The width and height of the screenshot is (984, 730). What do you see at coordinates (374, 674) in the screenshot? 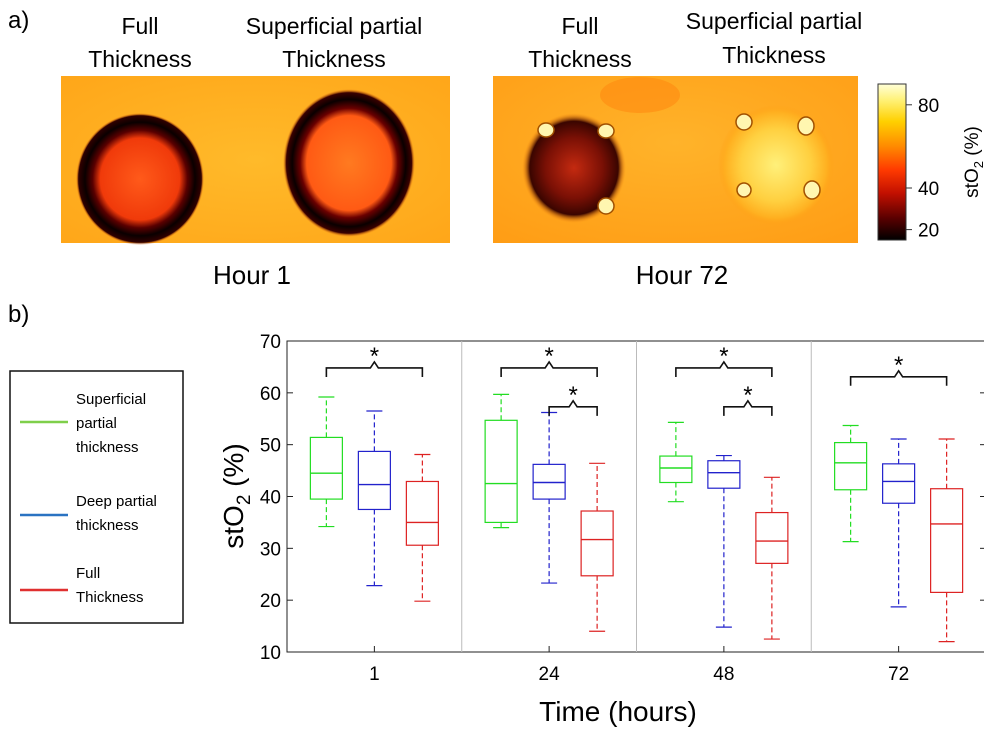
I see `x-tick-label-0: 1` at bounding box center [374, 674].